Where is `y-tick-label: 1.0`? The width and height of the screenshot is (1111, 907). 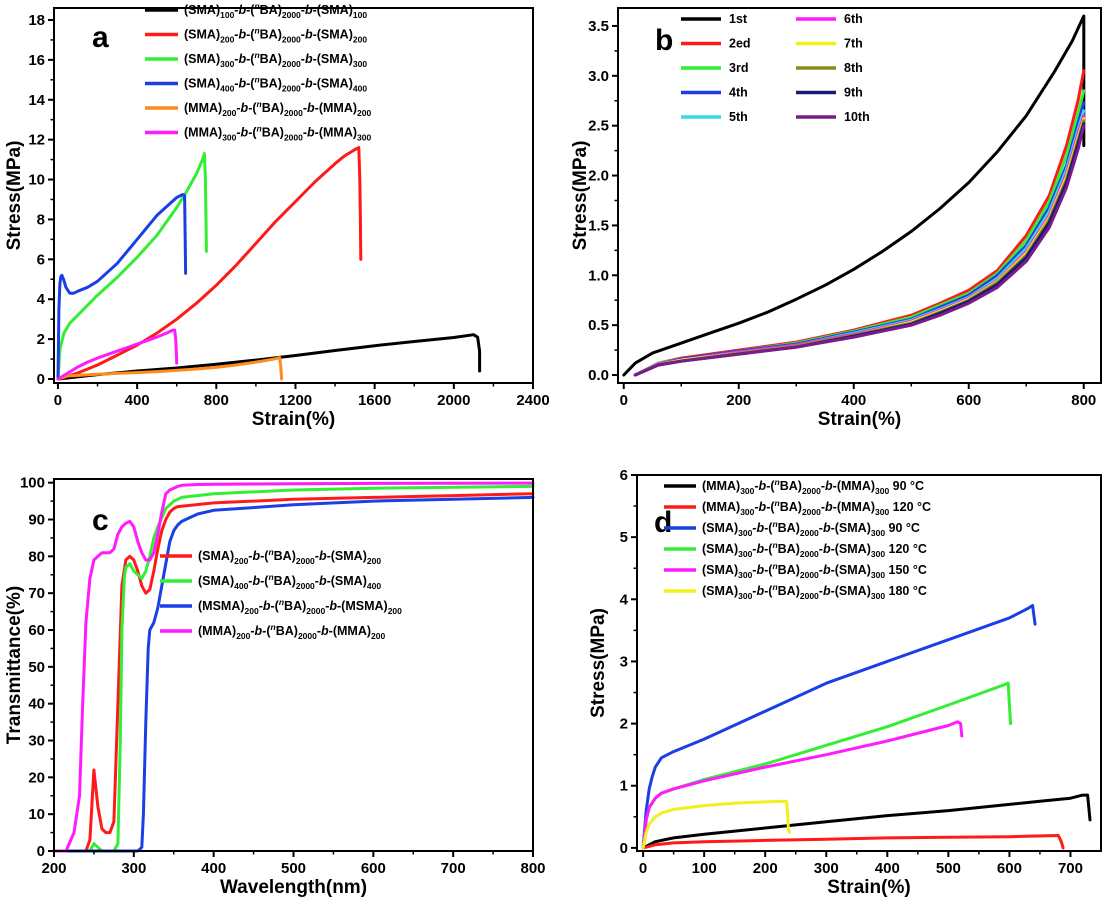 y-tick-label: 1.0 is located at coordinates (598, 275).